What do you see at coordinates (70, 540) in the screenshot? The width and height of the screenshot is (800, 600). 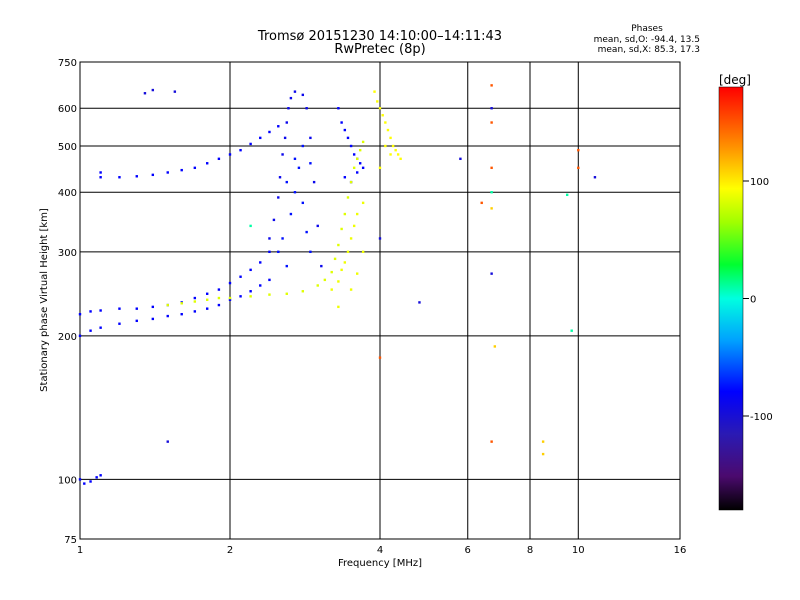 I see `y-tick-label: 75` at bounding box center [70, 540].